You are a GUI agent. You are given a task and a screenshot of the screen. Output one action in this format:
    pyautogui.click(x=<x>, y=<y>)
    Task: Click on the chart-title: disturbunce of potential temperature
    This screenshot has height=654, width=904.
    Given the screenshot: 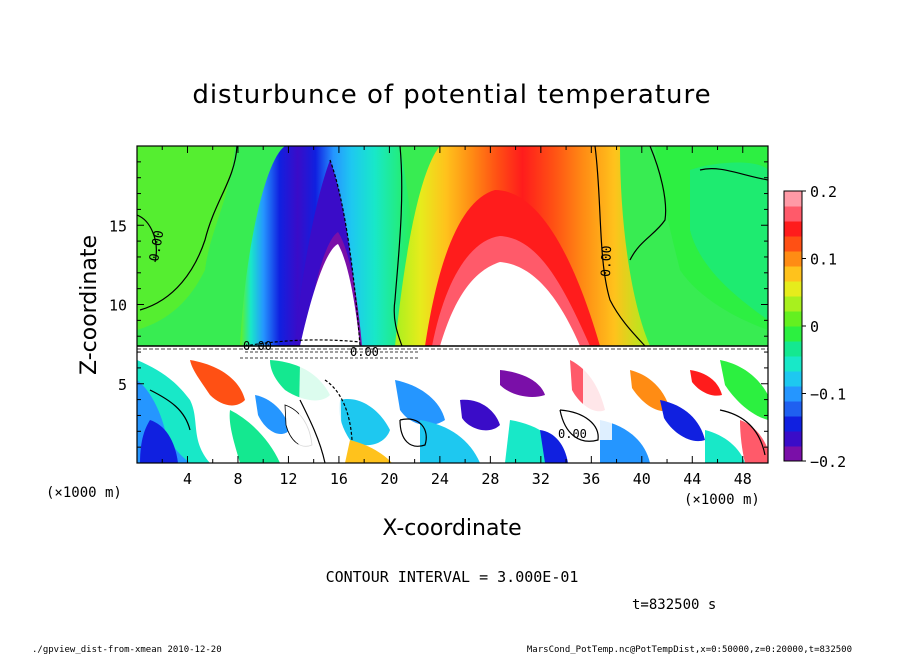 What is the action you would take?
    pyautogui.click(x=451, y=95)
    